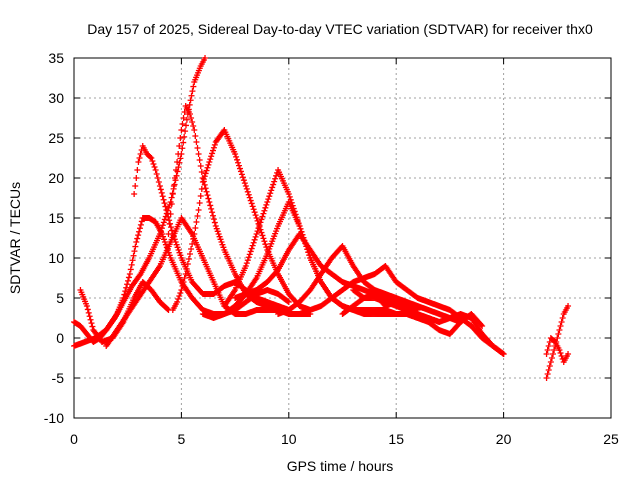  I want to click on y-tick-label: 5, so click(60, 298).